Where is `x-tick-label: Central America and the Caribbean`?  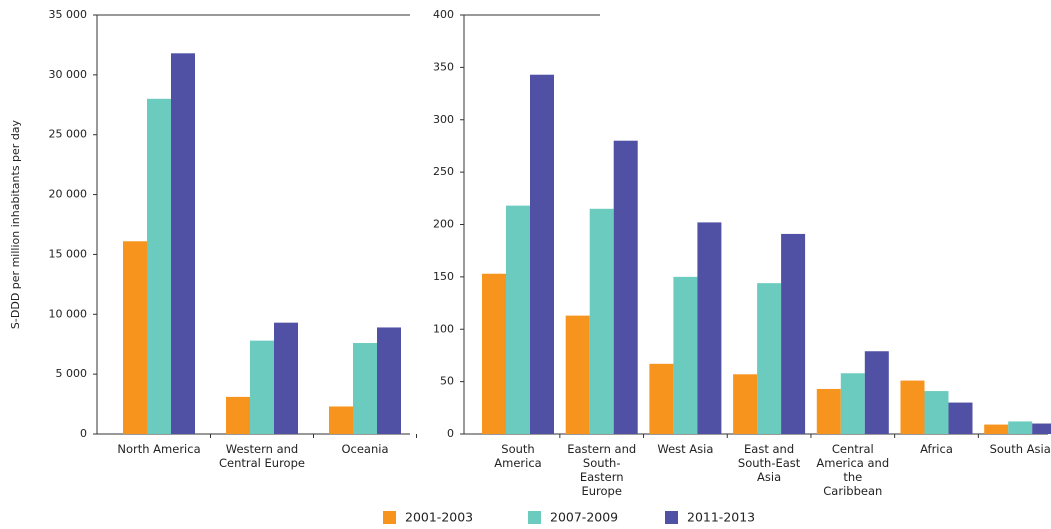 x-tick-label: Central America and the Caribbean is located at coordinates (853, 470).